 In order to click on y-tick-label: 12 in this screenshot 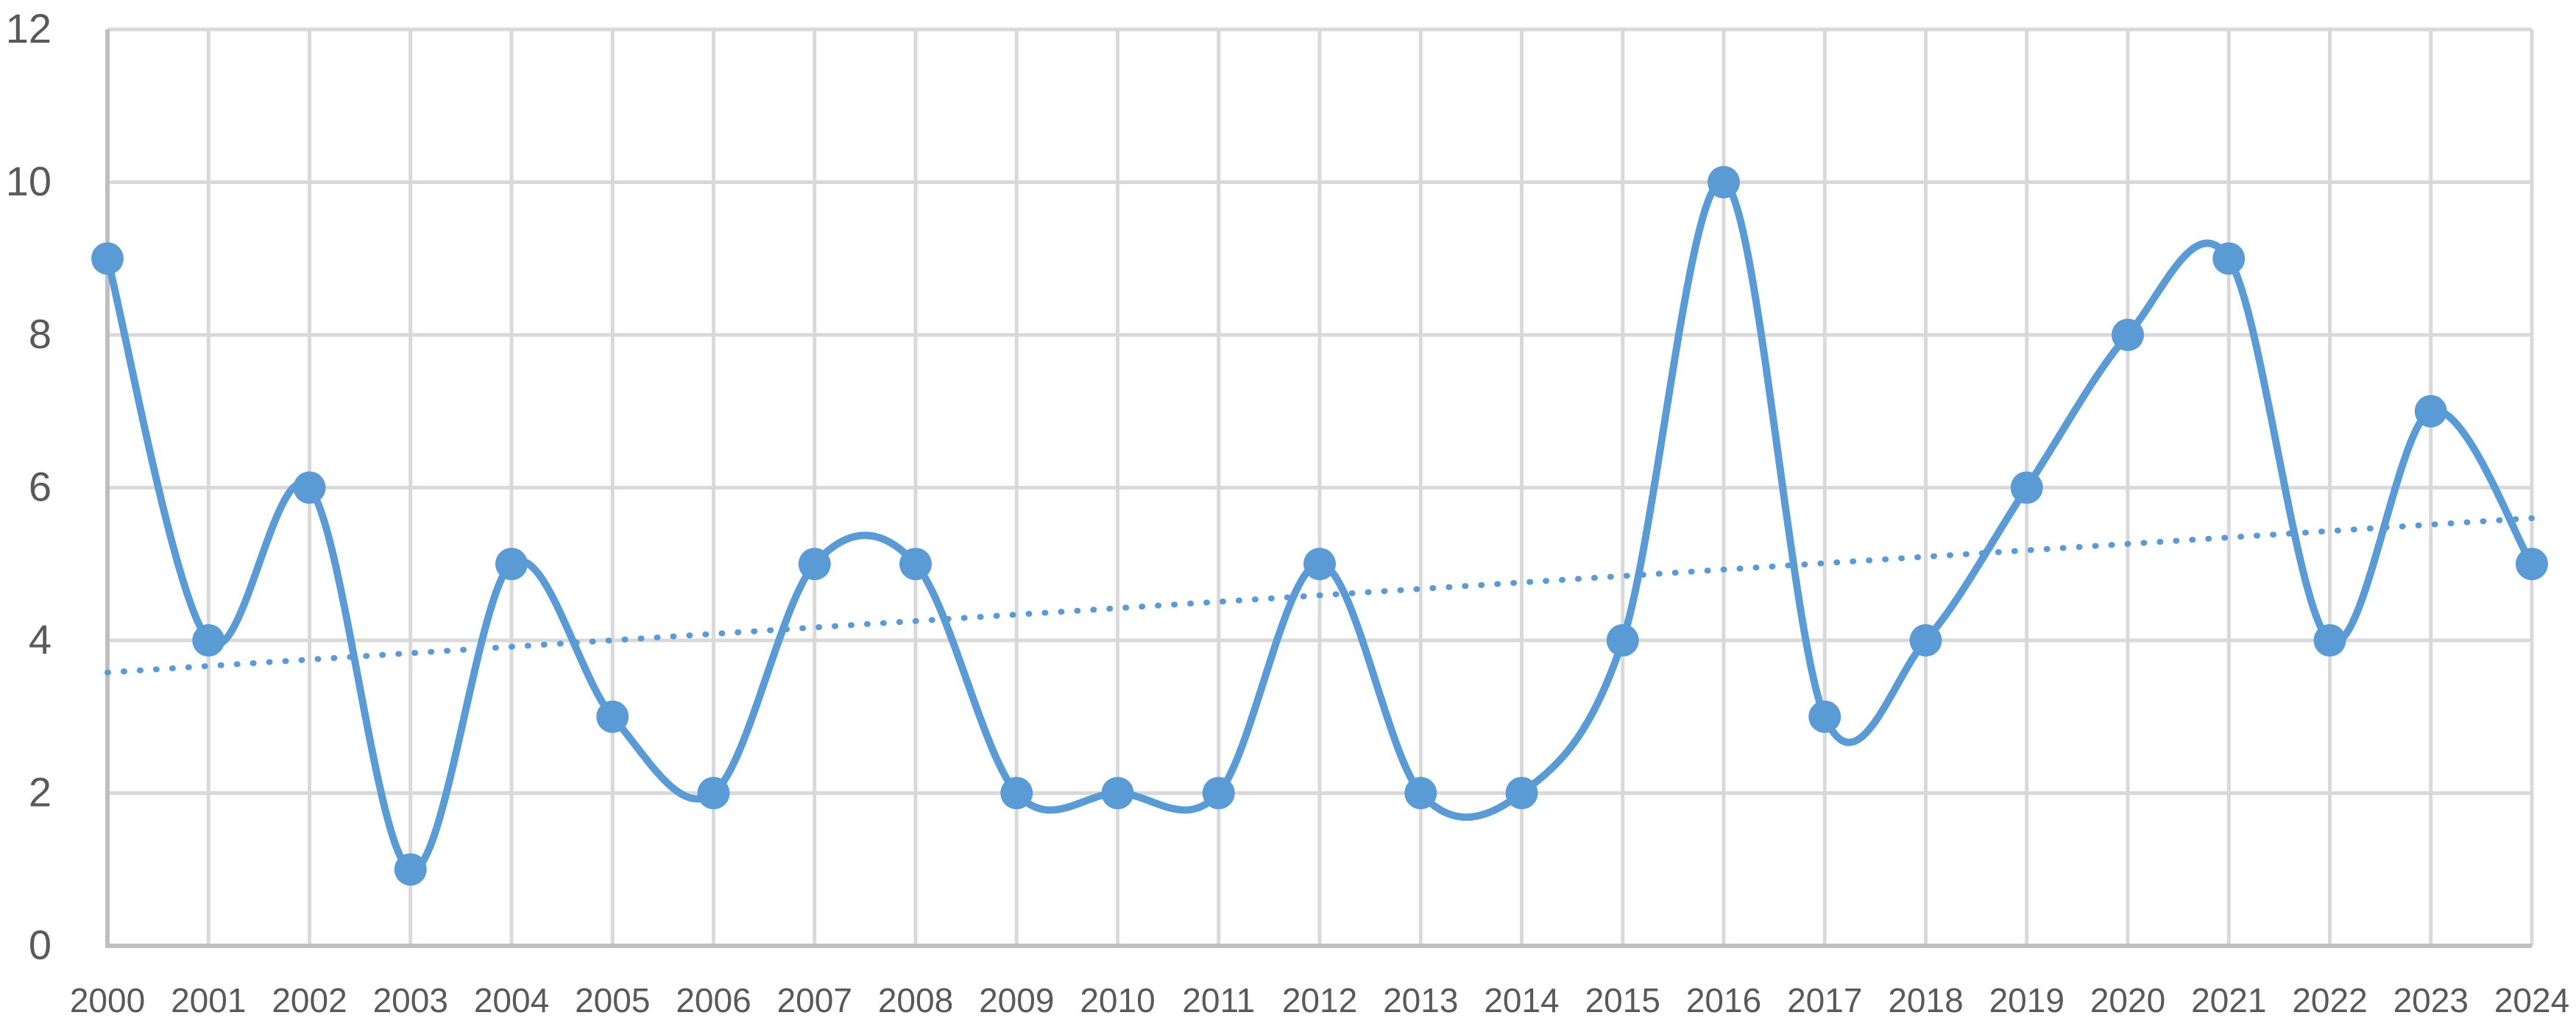, I will do `click(29, 28)`.